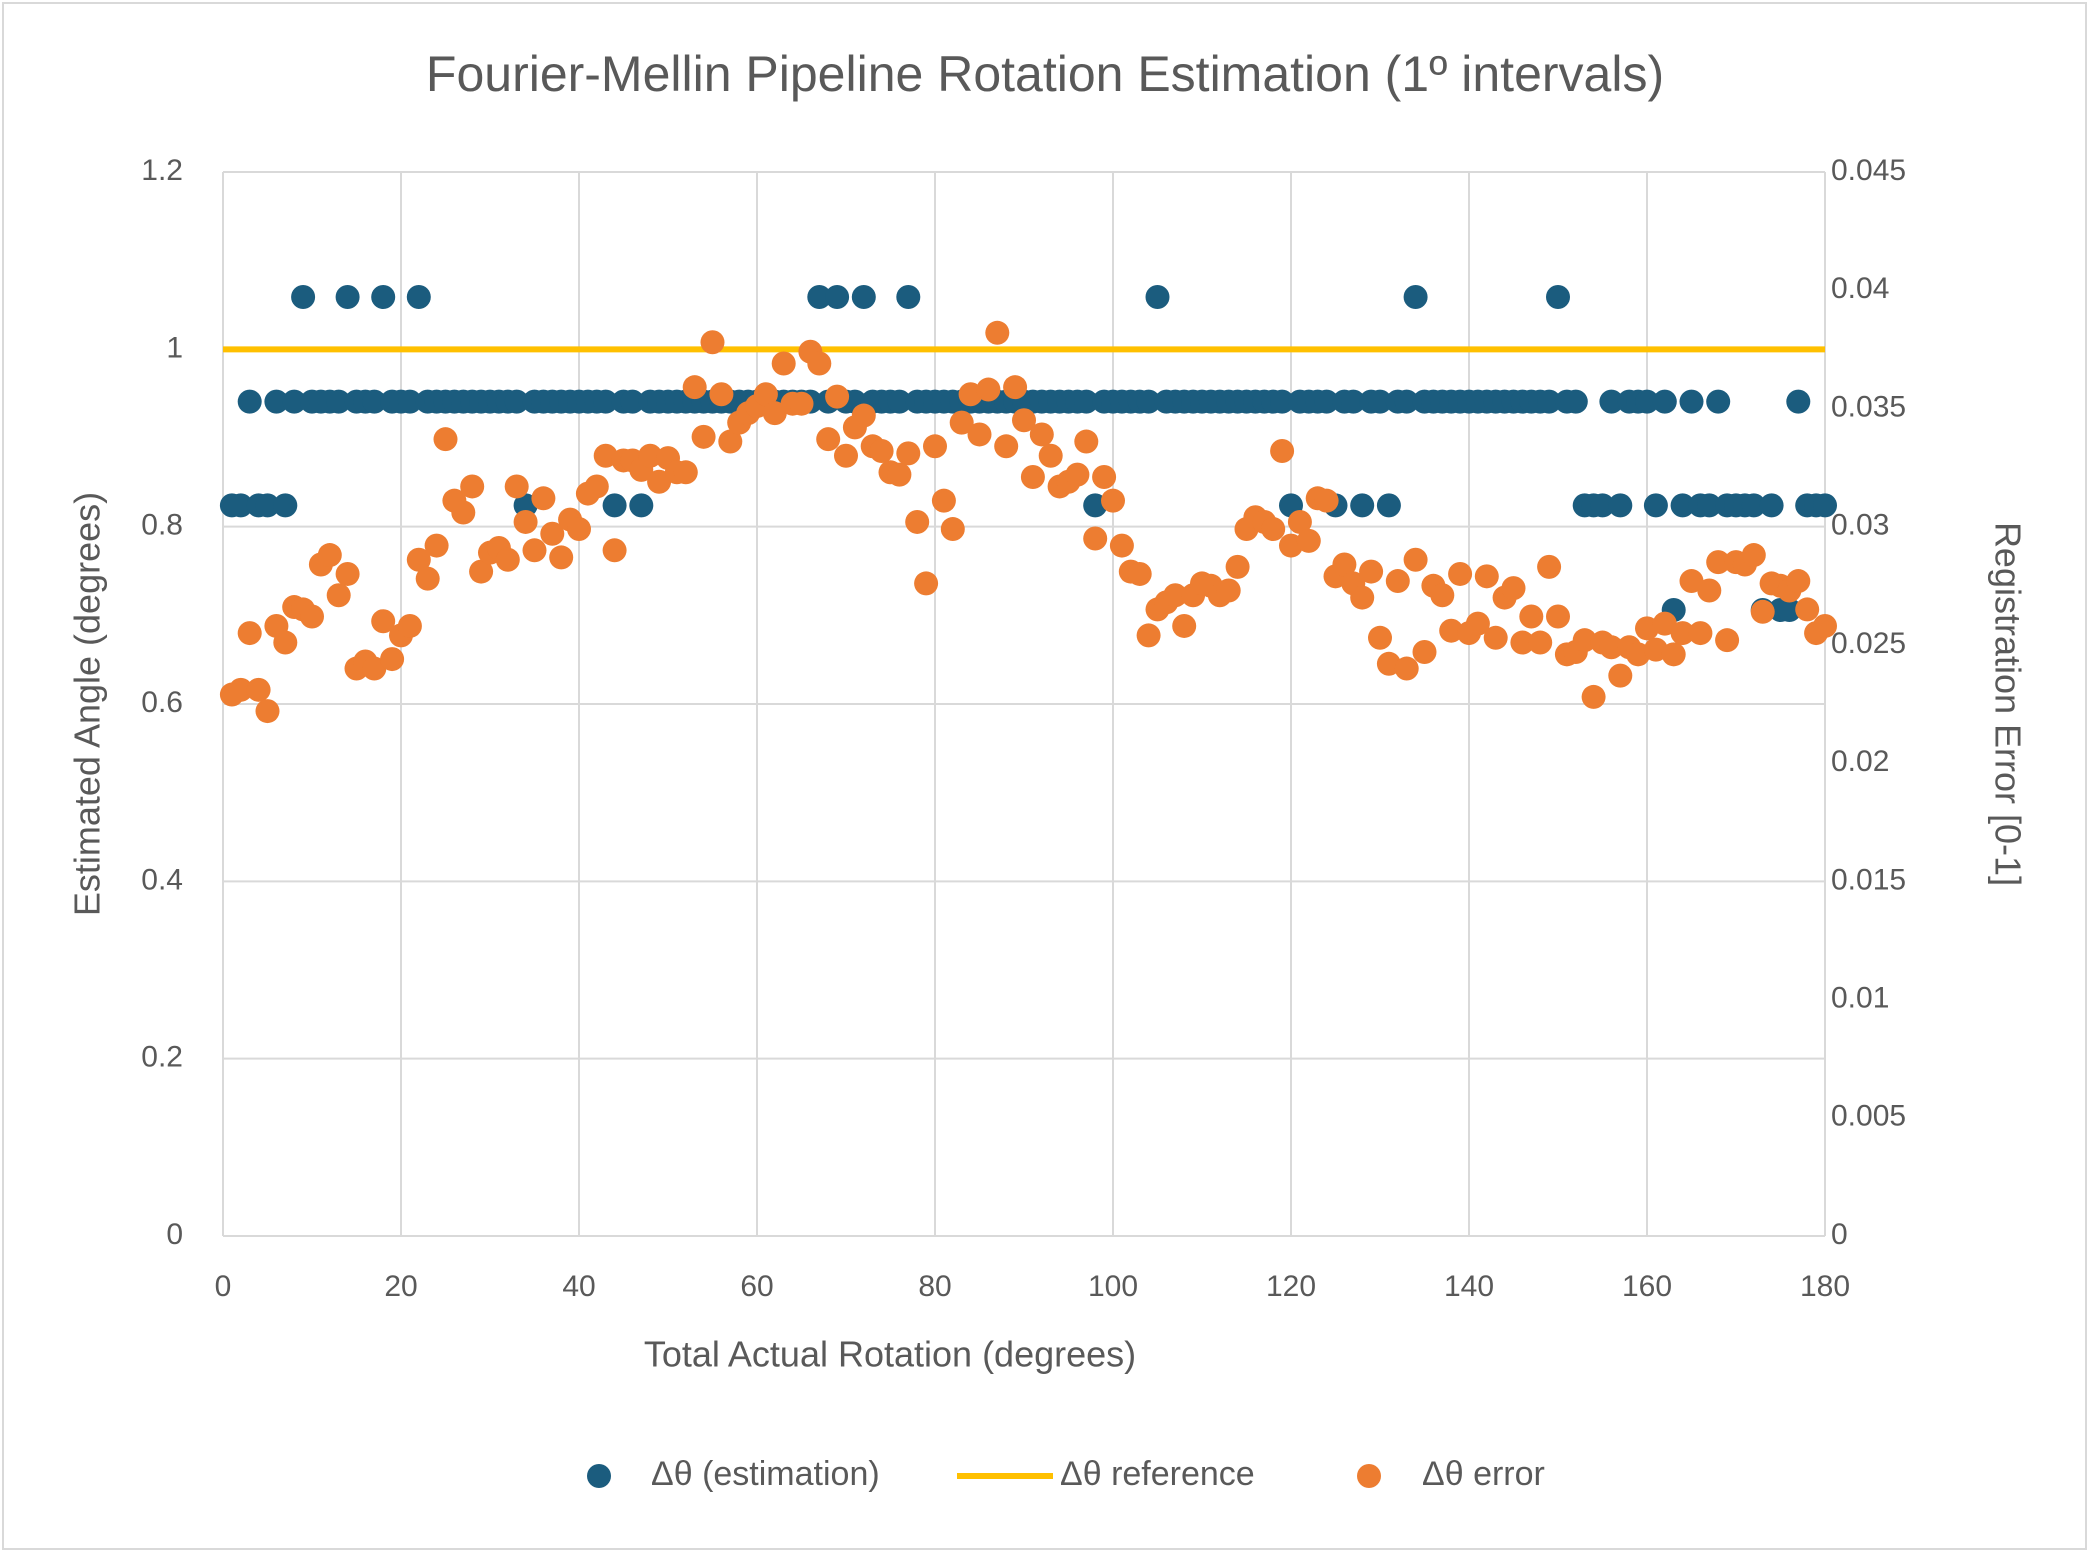  Describe the element at coordinates (2007, 704) in the screenshot. I see `y2-axis-title: Registration Error [0-1]` at that location.